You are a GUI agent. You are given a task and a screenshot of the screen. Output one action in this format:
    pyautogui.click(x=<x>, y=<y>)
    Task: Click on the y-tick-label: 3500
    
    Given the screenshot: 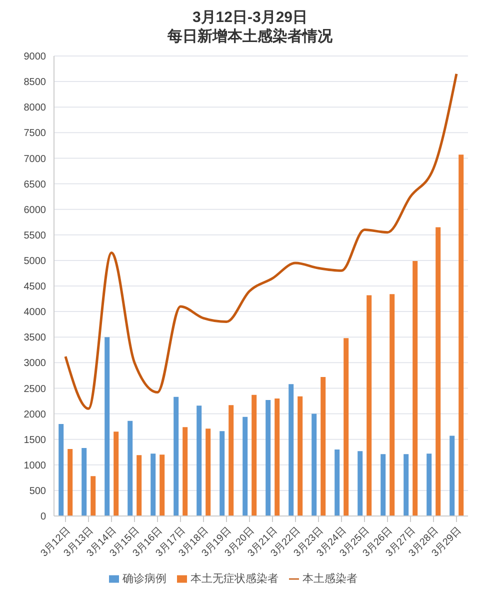 What is the action you would take?
    pyautogui.click(x=35, y=338)
    